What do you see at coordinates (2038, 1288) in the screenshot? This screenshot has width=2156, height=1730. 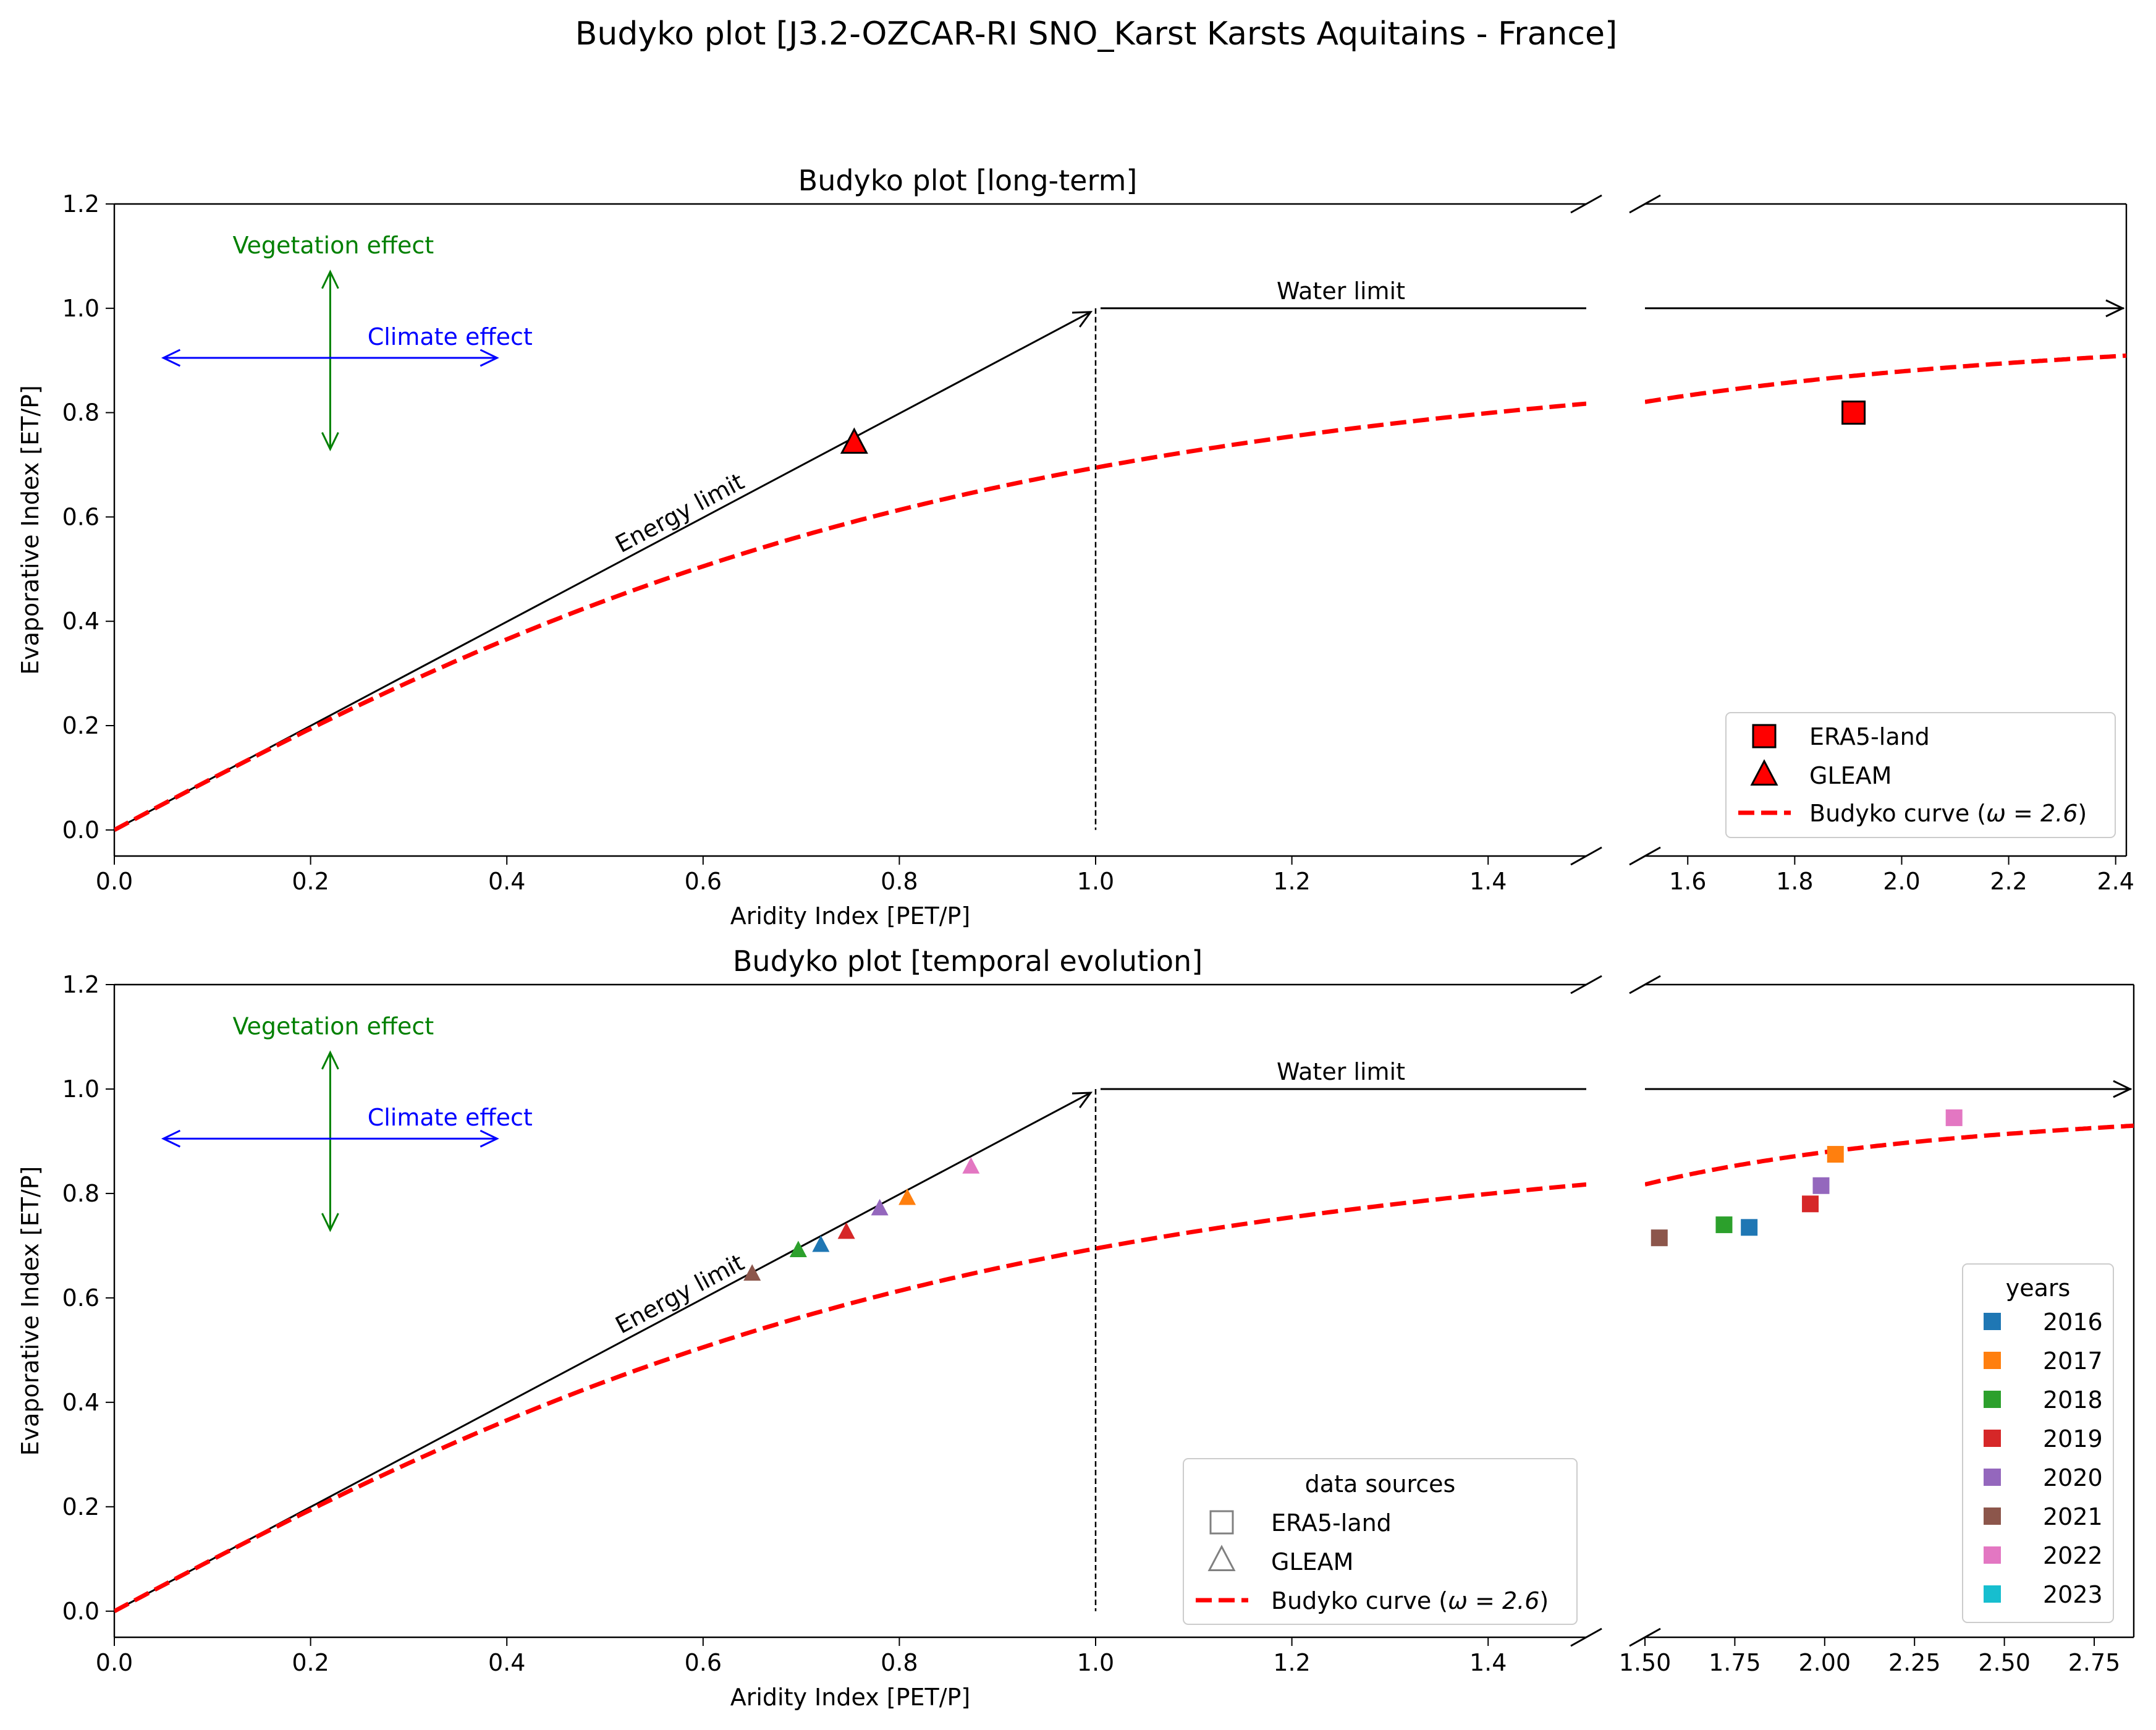 I see `years-legend-title: years` at bounding box center [2038, 1288].